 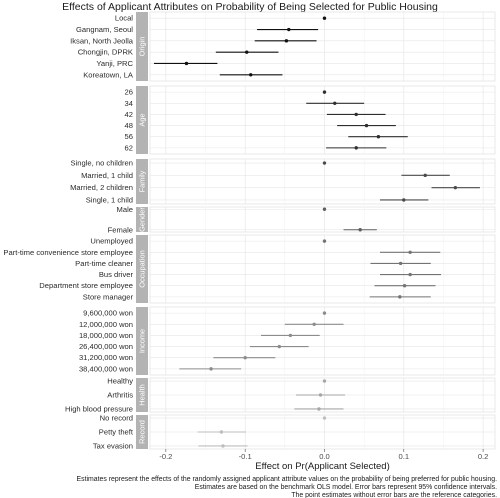 I want to click on level-label: 26, so click(x=129, y=92).